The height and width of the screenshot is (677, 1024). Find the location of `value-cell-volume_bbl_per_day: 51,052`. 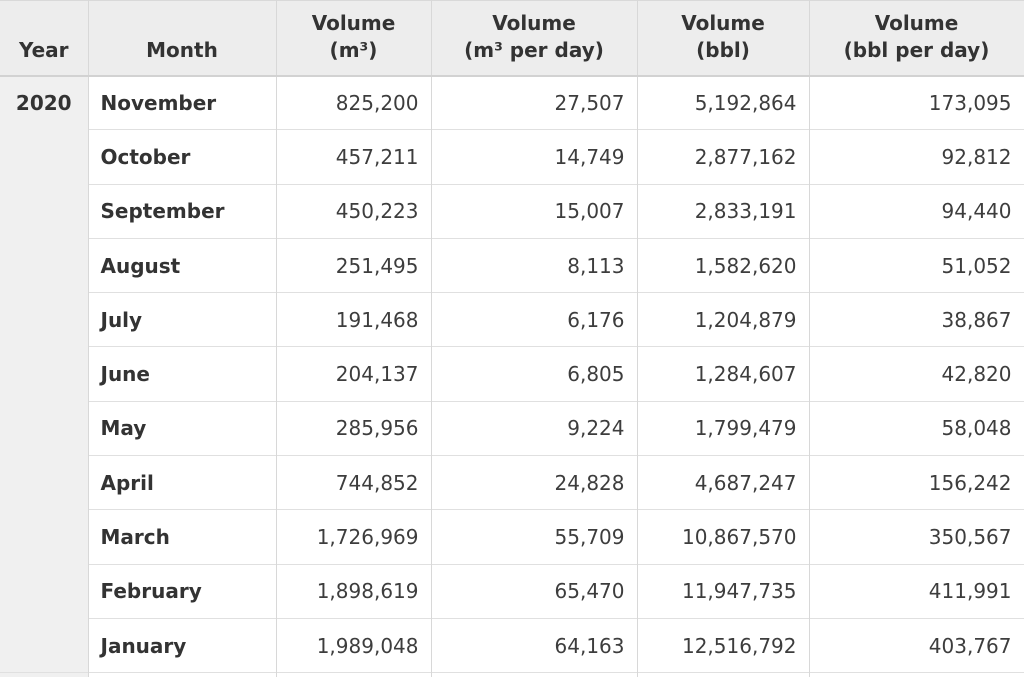

value-cell-volume_bbl_per_day: 51,052 is located at coordinates (916, 265).